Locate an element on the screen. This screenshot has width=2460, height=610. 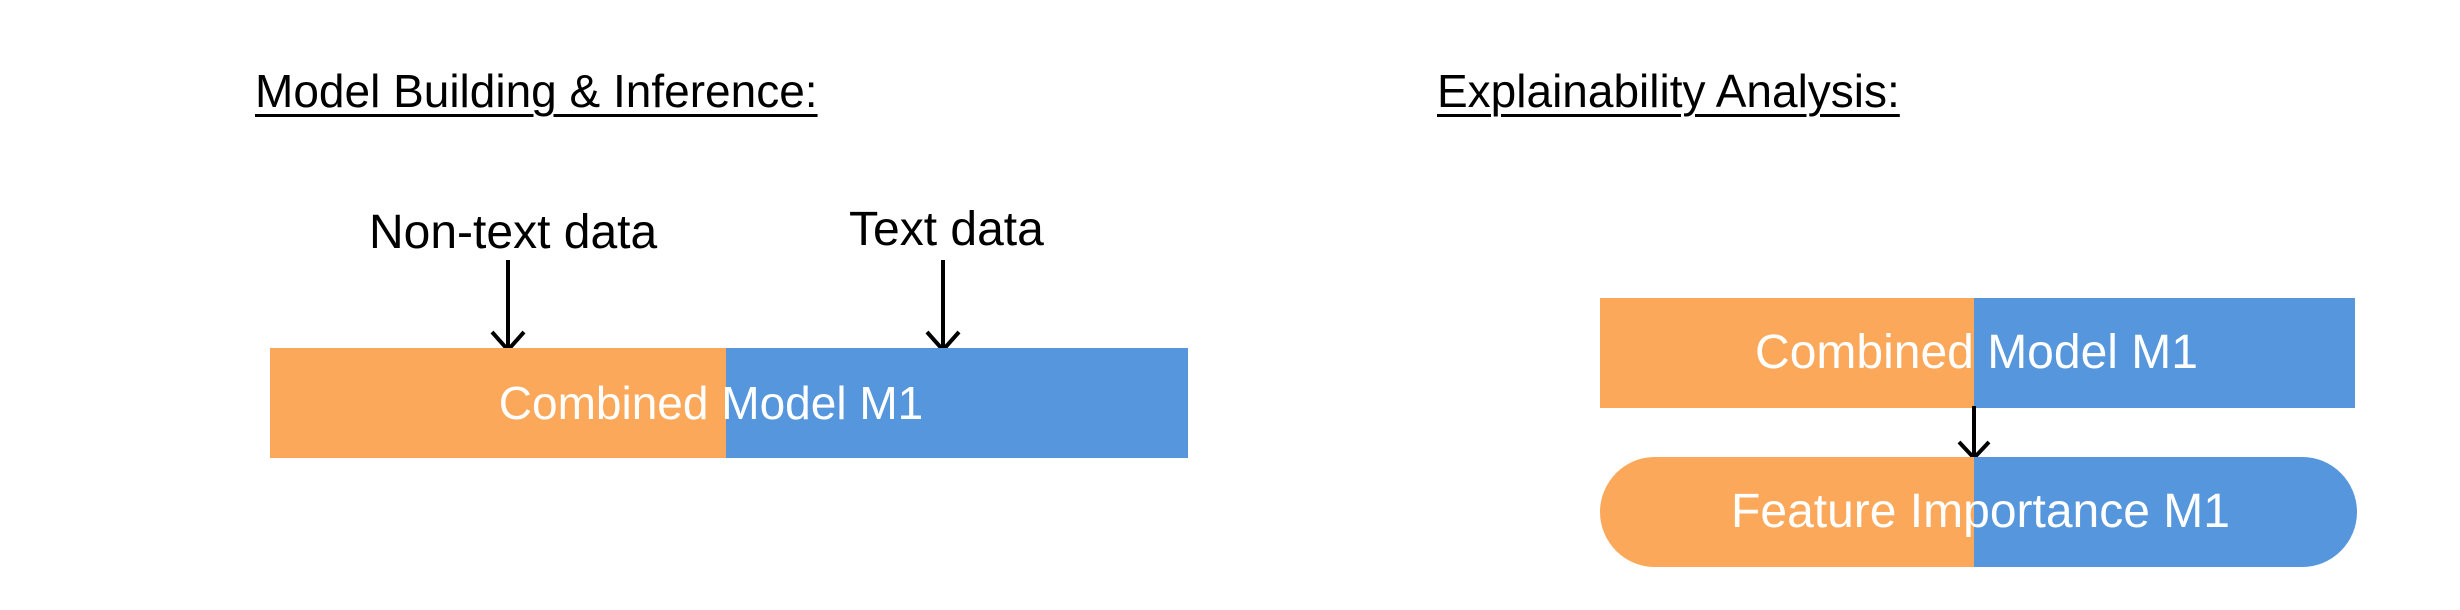
non-text-data-label: Non-text data is located at coordinates (513, 232).